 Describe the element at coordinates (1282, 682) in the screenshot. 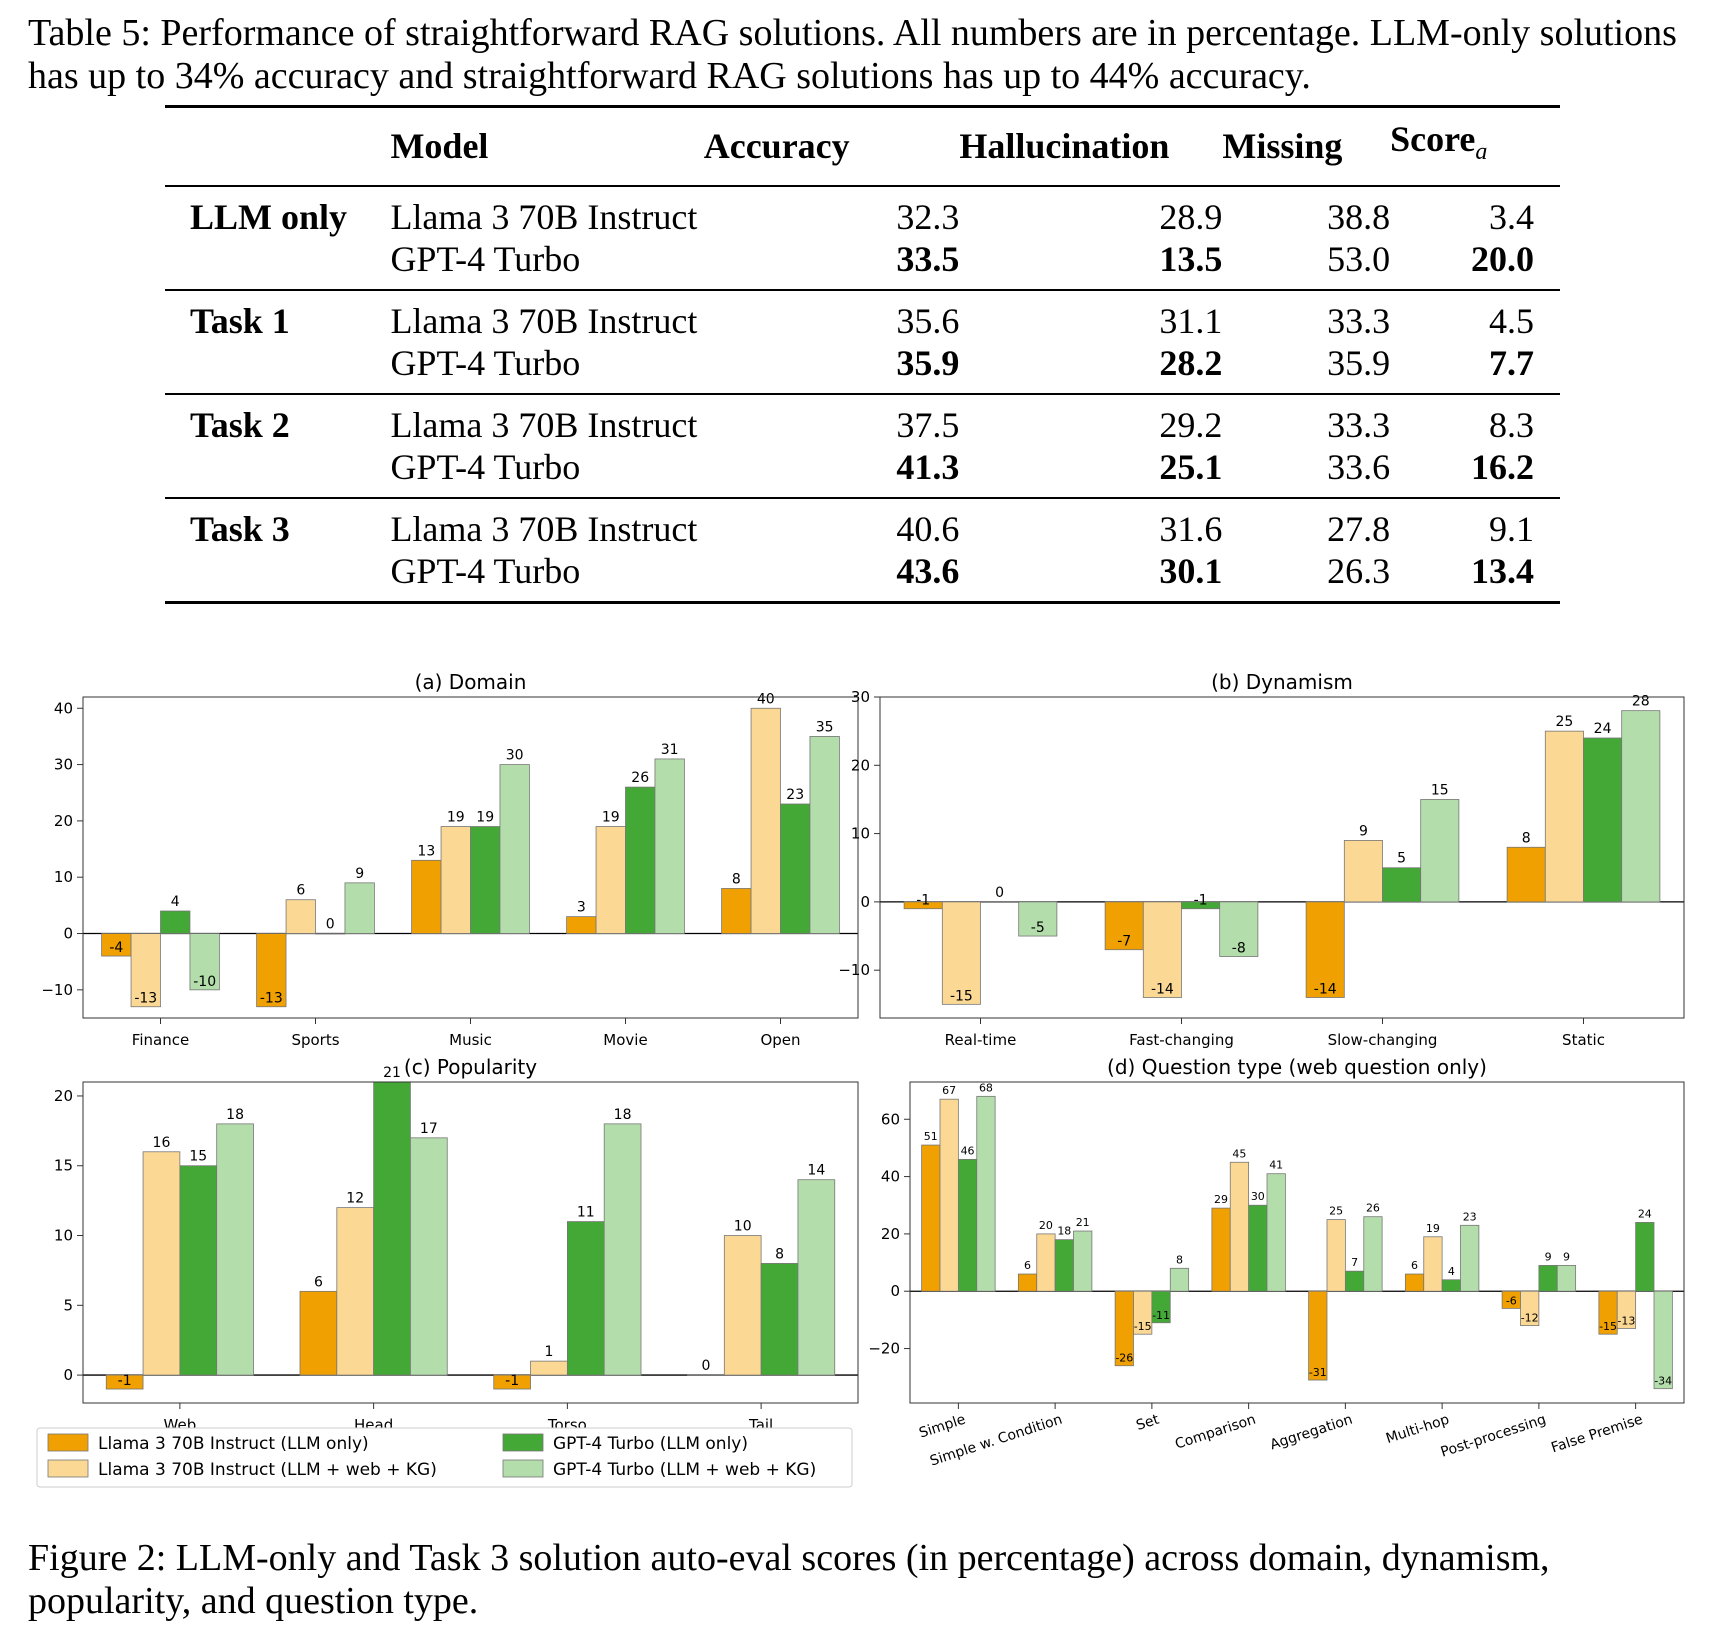

I see `chart-title: (b) Dynamism` at that location.